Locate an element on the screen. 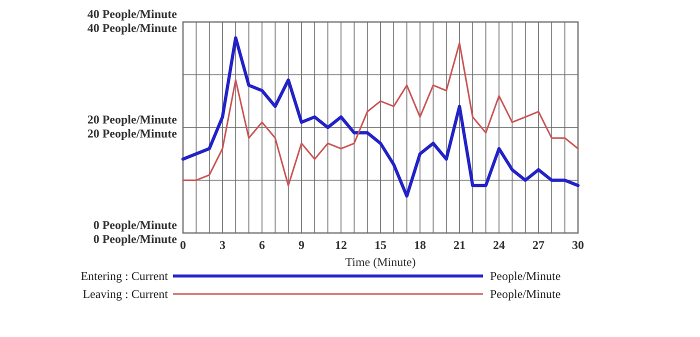 The image size is (700, 337). x-axis-title: Time (Minute) is located at coordinates (380, 262).